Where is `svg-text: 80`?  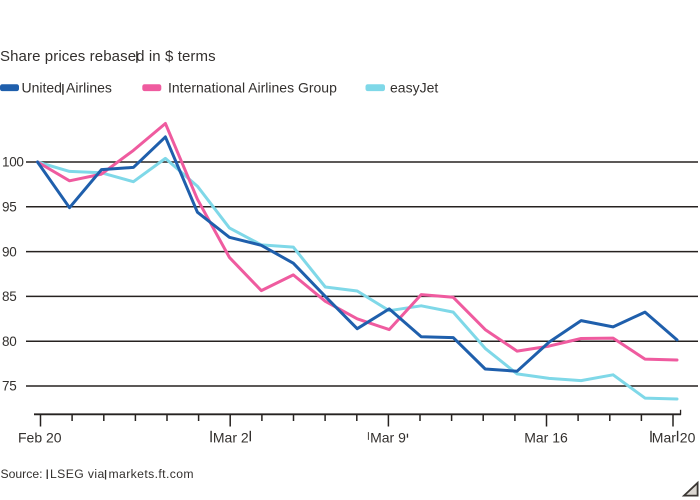 svg-text: 80 is located at coordinates (9, 341).